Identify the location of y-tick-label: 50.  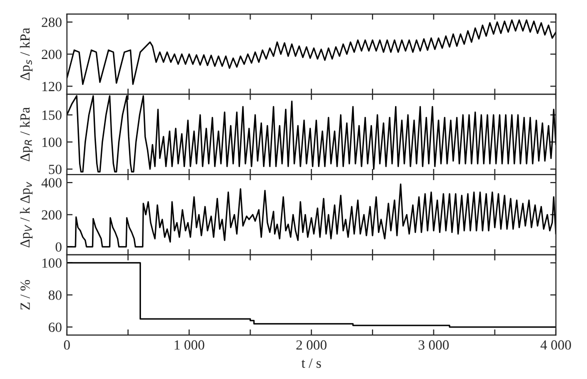
(55, 169).